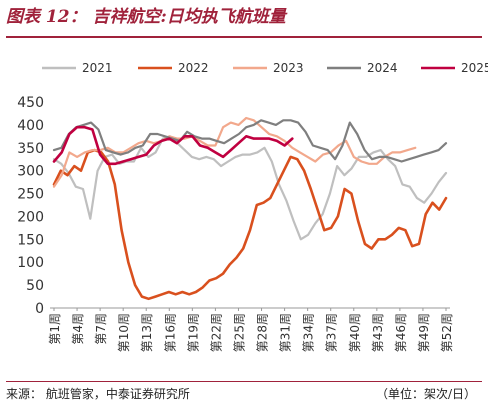 Image resolution: width=488 pixels, height=405 pixels. What do you see at coordinates (97, 68) in the screenshot?
I see `legend-label-2021: 2021` at bounding box center [97, 68].